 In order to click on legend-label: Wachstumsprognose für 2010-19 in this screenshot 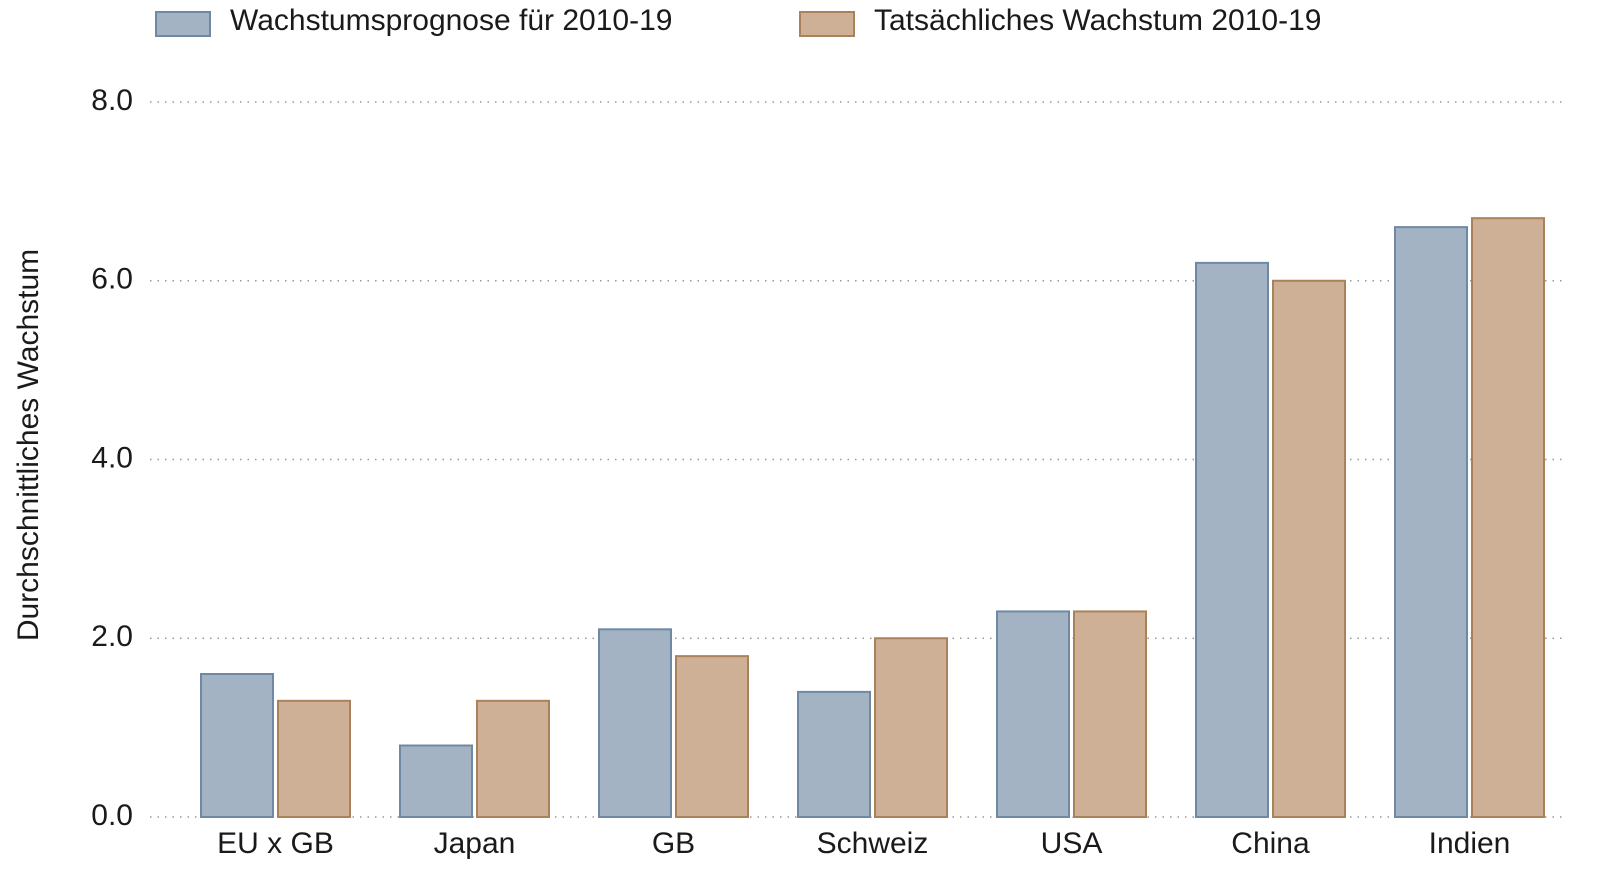, I will do `click(451, 20)`.